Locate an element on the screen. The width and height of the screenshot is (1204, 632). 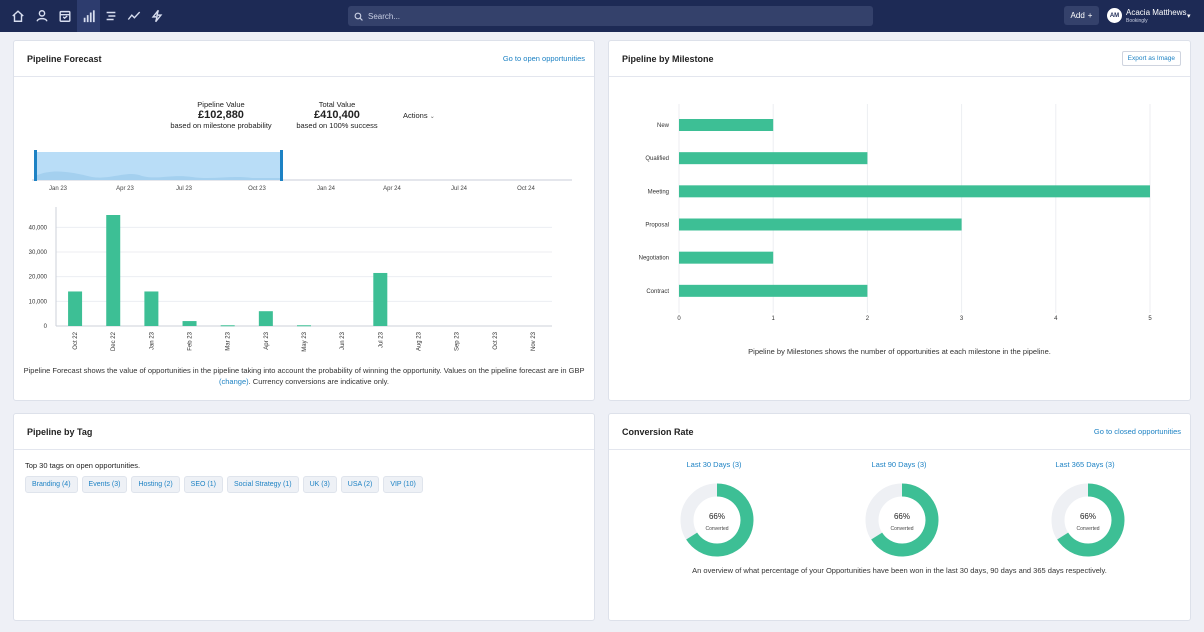
actions-label: Actions is located at coordinates (415, 115).